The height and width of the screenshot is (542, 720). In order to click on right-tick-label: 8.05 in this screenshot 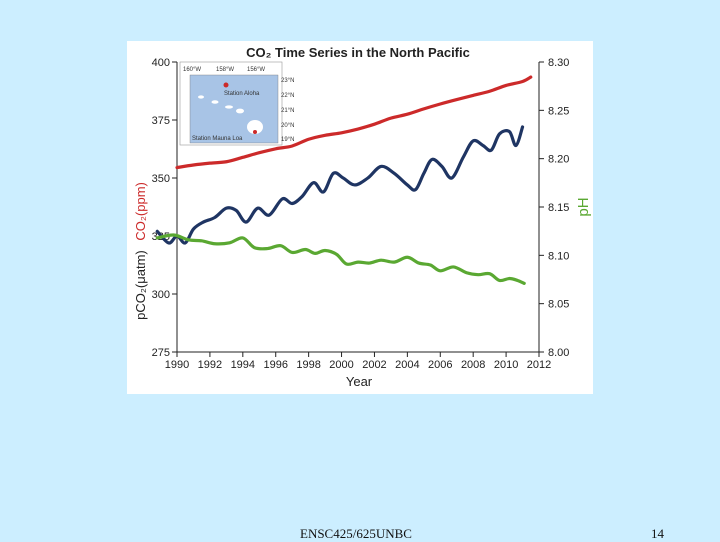, I will do `click(558, 305)`.